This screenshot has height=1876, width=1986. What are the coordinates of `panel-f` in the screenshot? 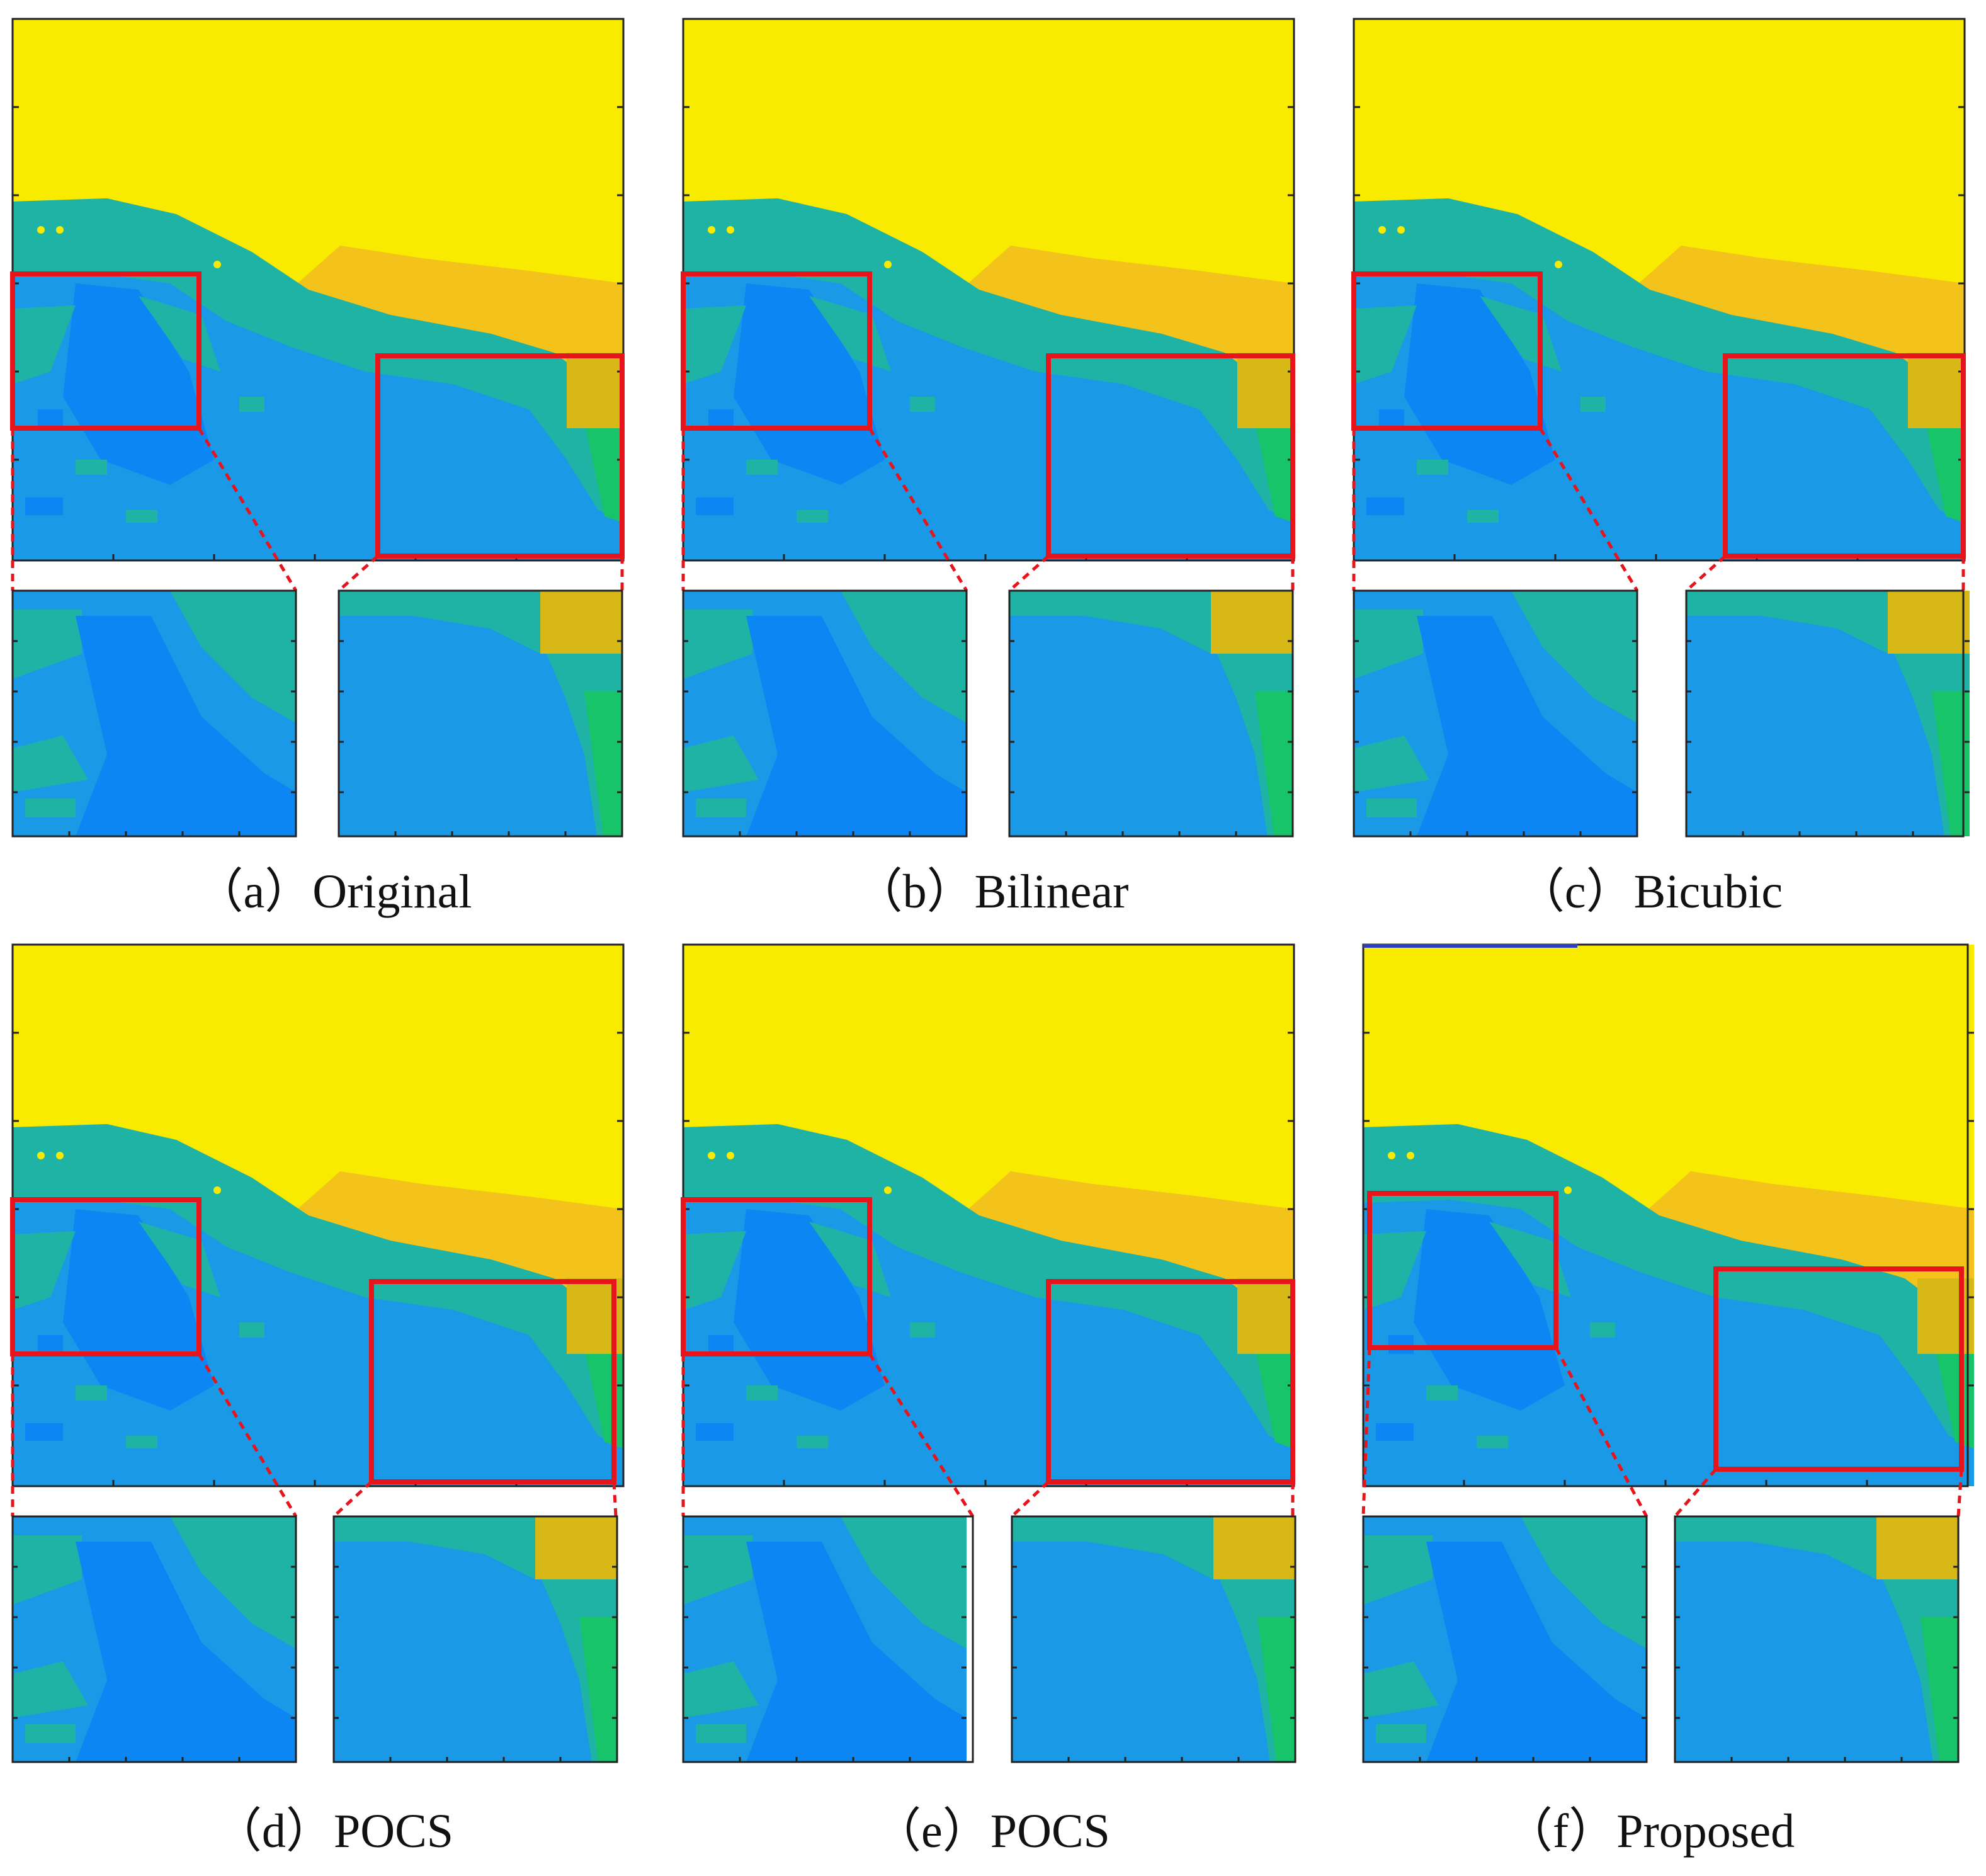 It's located at (1668, 1353).